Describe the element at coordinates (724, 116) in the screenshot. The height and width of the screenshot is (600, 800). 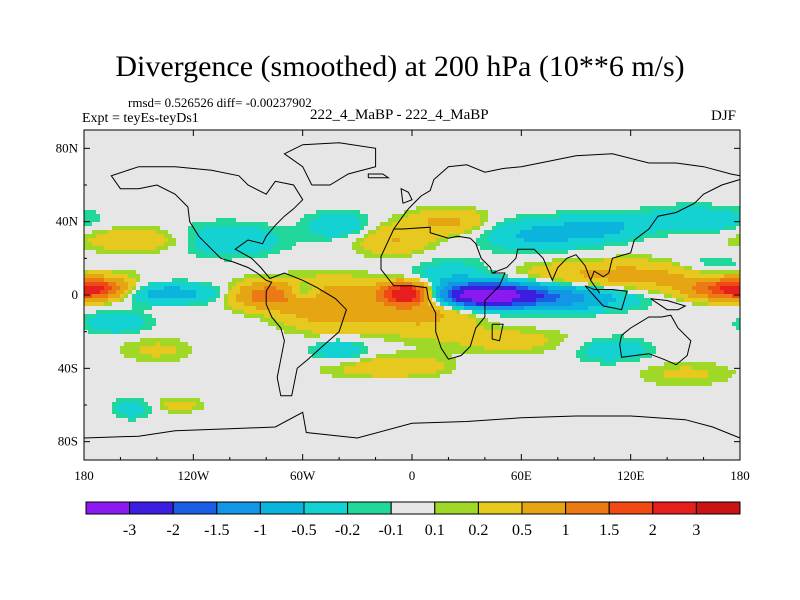
I see `season-label: DJF` at that location.